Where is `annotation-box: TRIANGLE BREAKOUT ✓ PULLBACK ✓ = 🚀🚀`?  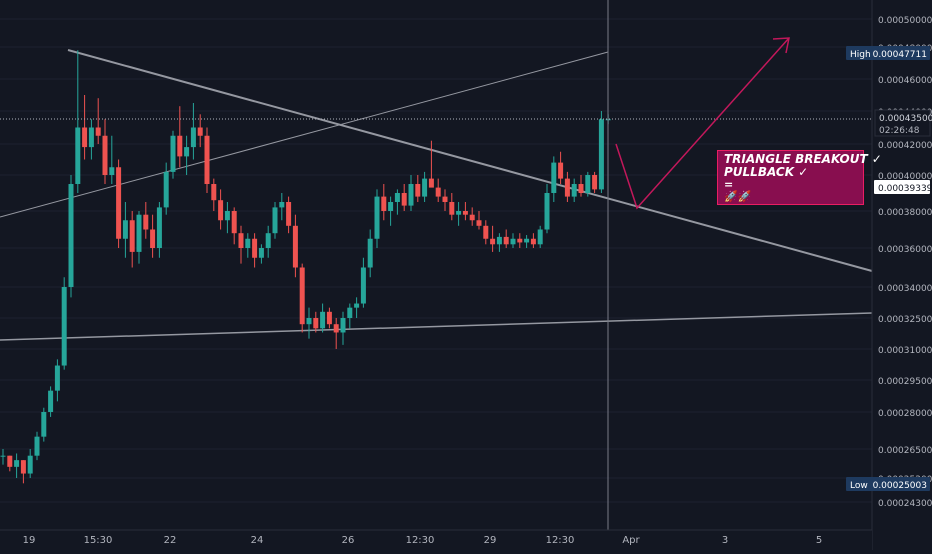 annotation-box: TRIANGLE BREAKOUT ✓ PULLBACK ✓ = 🚀🚀 is located at coordinates (799, 177).